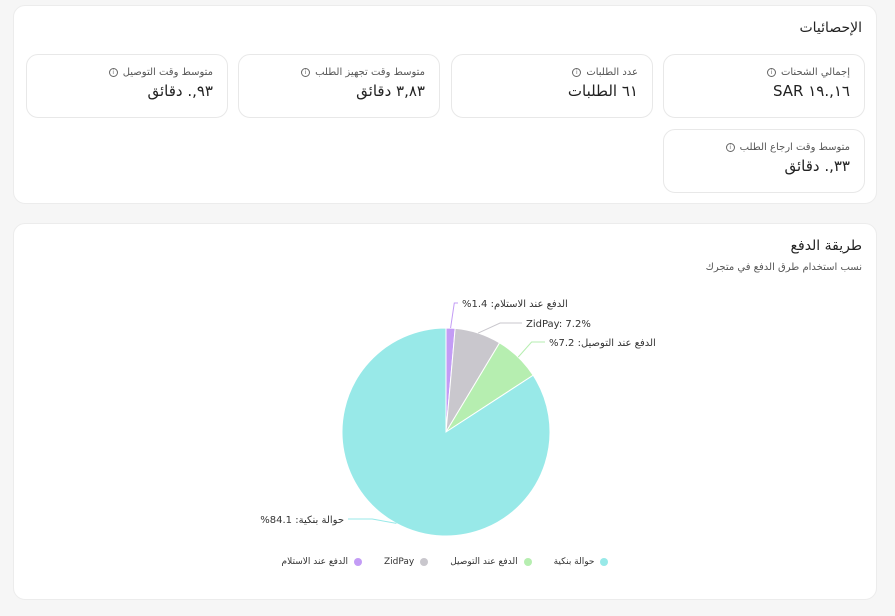 The image size is (895, 616). What do you see at coordinates (830, 28) in the screenshot?
I see `statistics-title: الإحصائيات` at bounding box center [830, 28].